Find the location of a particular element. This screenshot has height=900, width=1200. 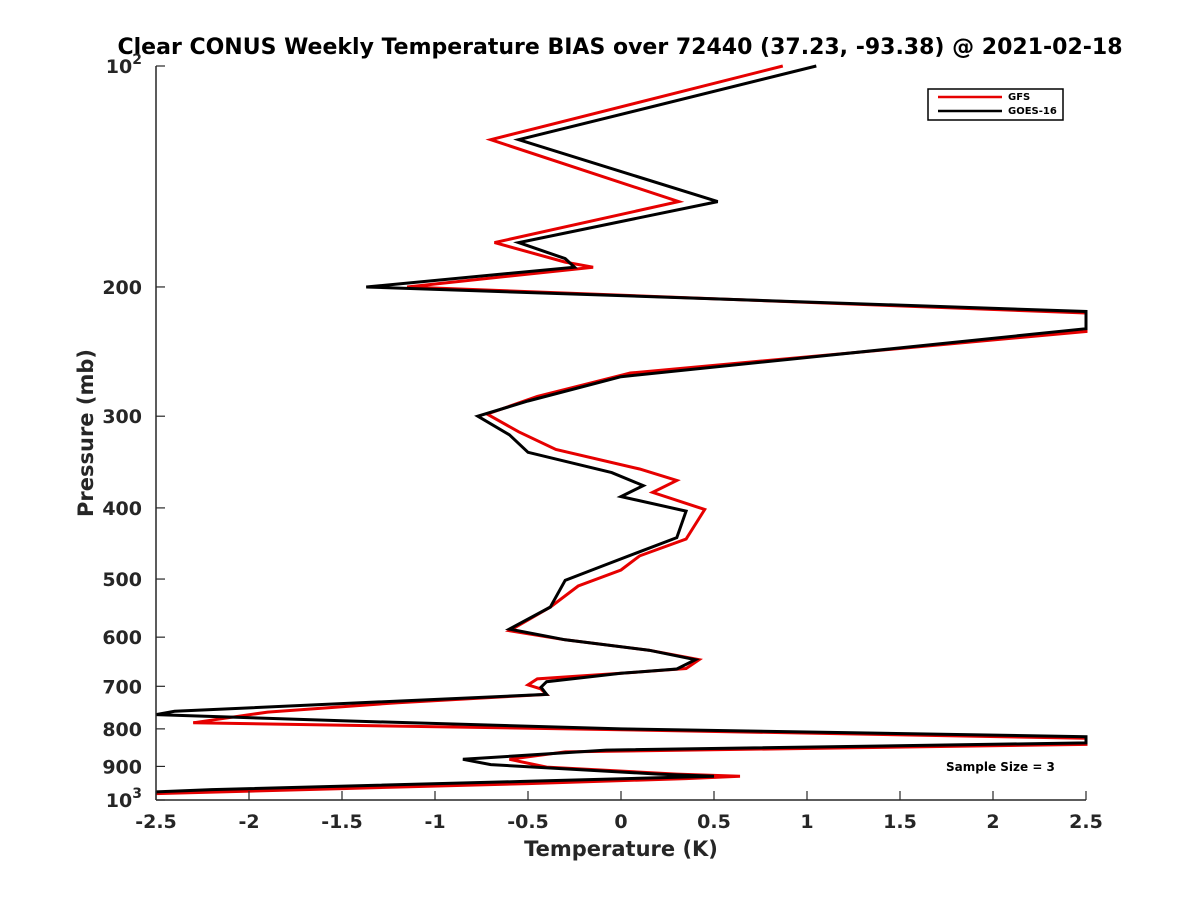

legend-label-goes16: GOES-16 is located at coordinates (1032, 111).